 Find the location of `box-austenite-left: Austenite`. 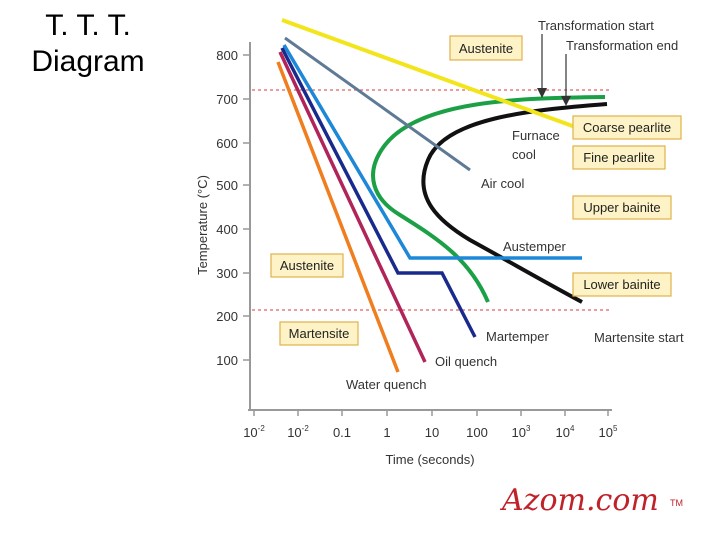

box-austenite-left: Austenite is located at coordinates (307, 265).